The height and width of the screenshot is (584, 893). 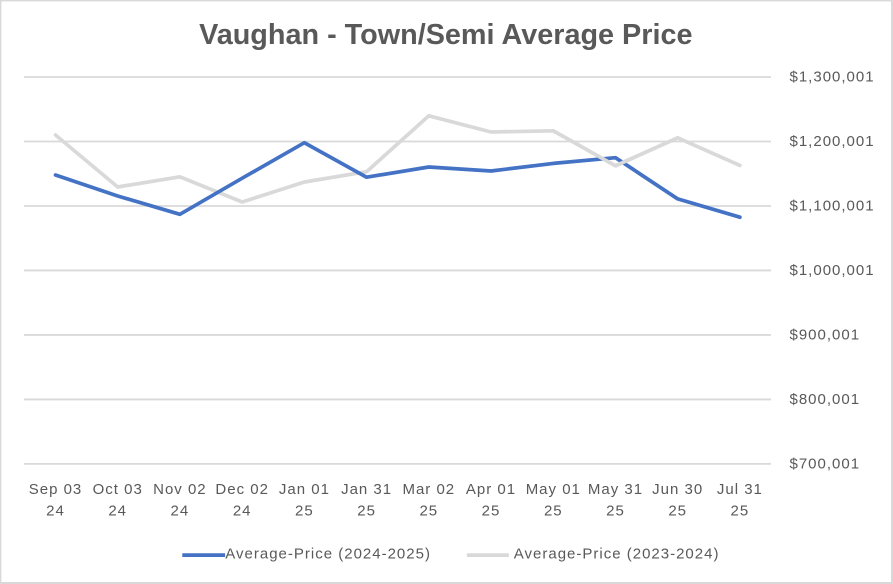 What do you see at coordinates (118, 489) in the screenshot?
I see `svg-text: Oct 03` at bounding box center [118, 489].